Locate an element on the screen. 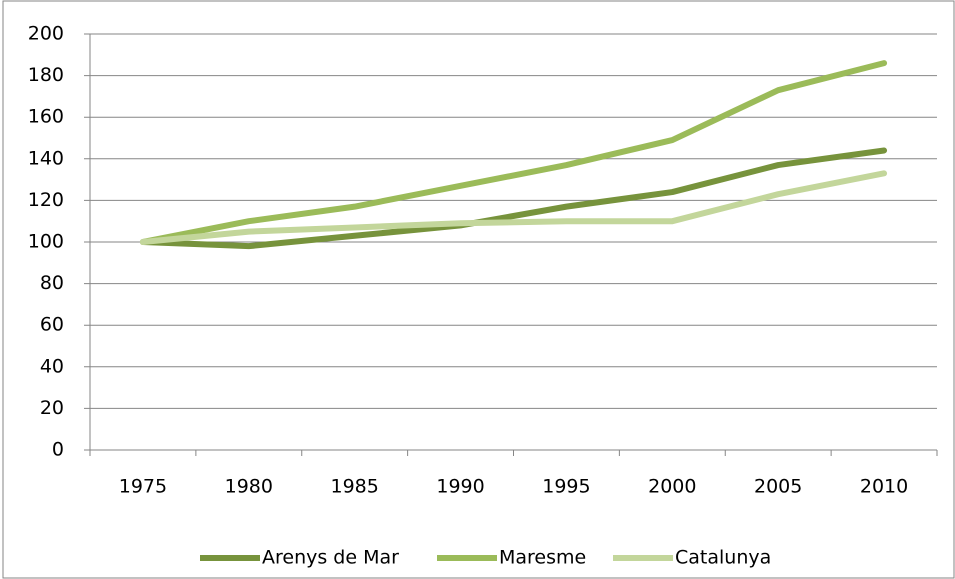 Image resolution: width=955 pixels, height=579 pixels. y-tick-label: 160 is located at coordinates (46, 117).